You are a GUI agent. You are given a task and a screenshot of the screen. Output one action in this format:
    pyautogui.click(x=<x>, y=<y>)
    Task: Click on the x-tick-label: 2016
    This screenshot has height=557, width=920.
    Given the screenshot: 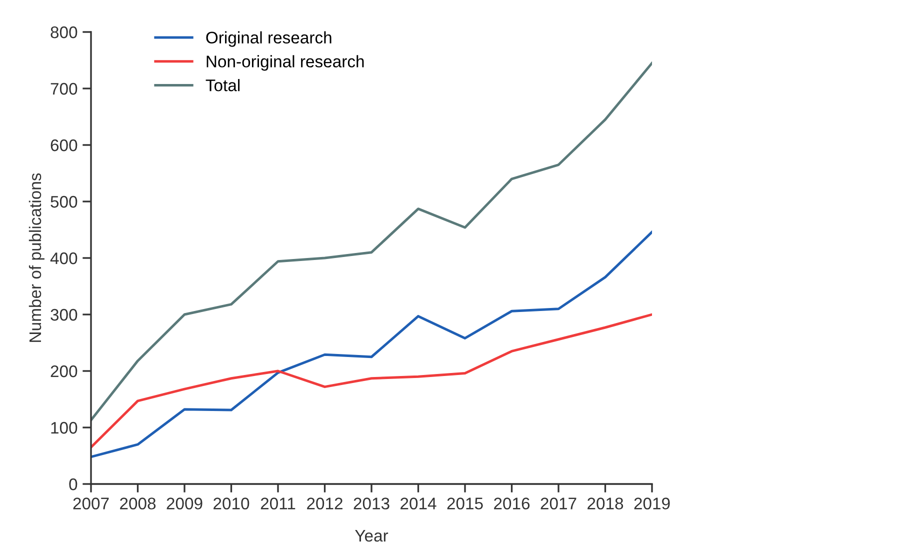 What is the action you would take?
    pyautogui.click(x=512, y=504)
    